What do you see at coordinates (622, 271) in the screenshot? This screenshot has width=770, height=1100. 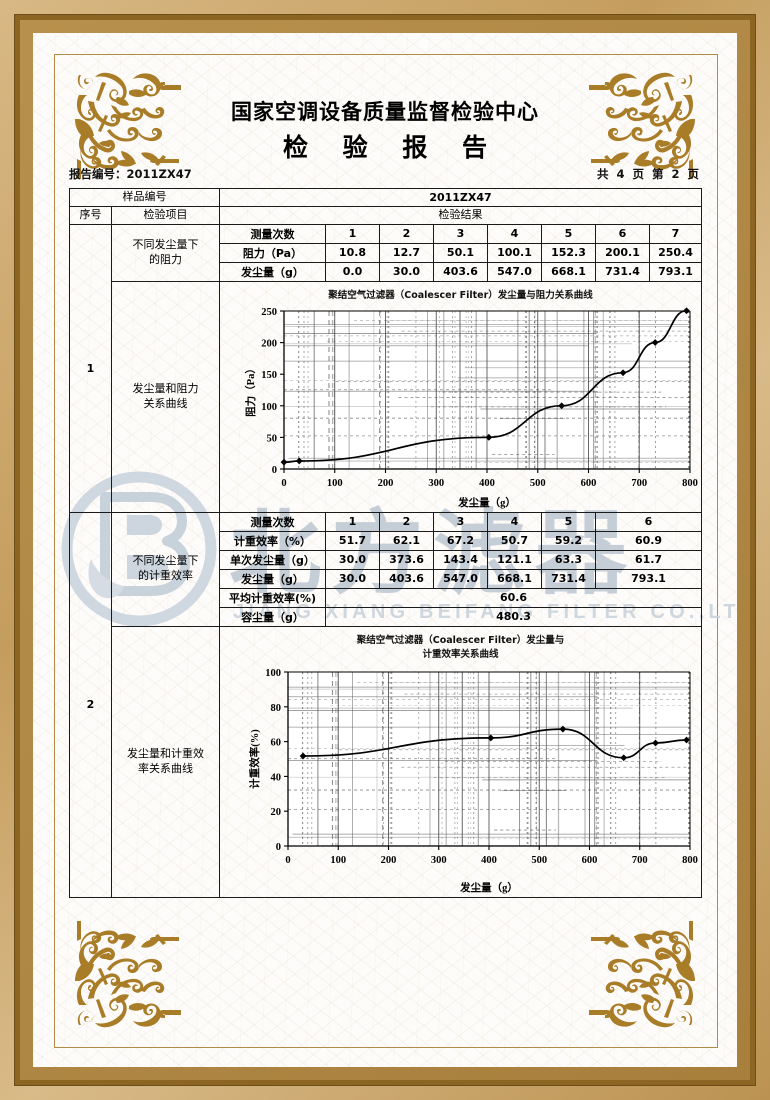 I see `row-1-dust-6: 731.4` at bounding box center [622, 271].